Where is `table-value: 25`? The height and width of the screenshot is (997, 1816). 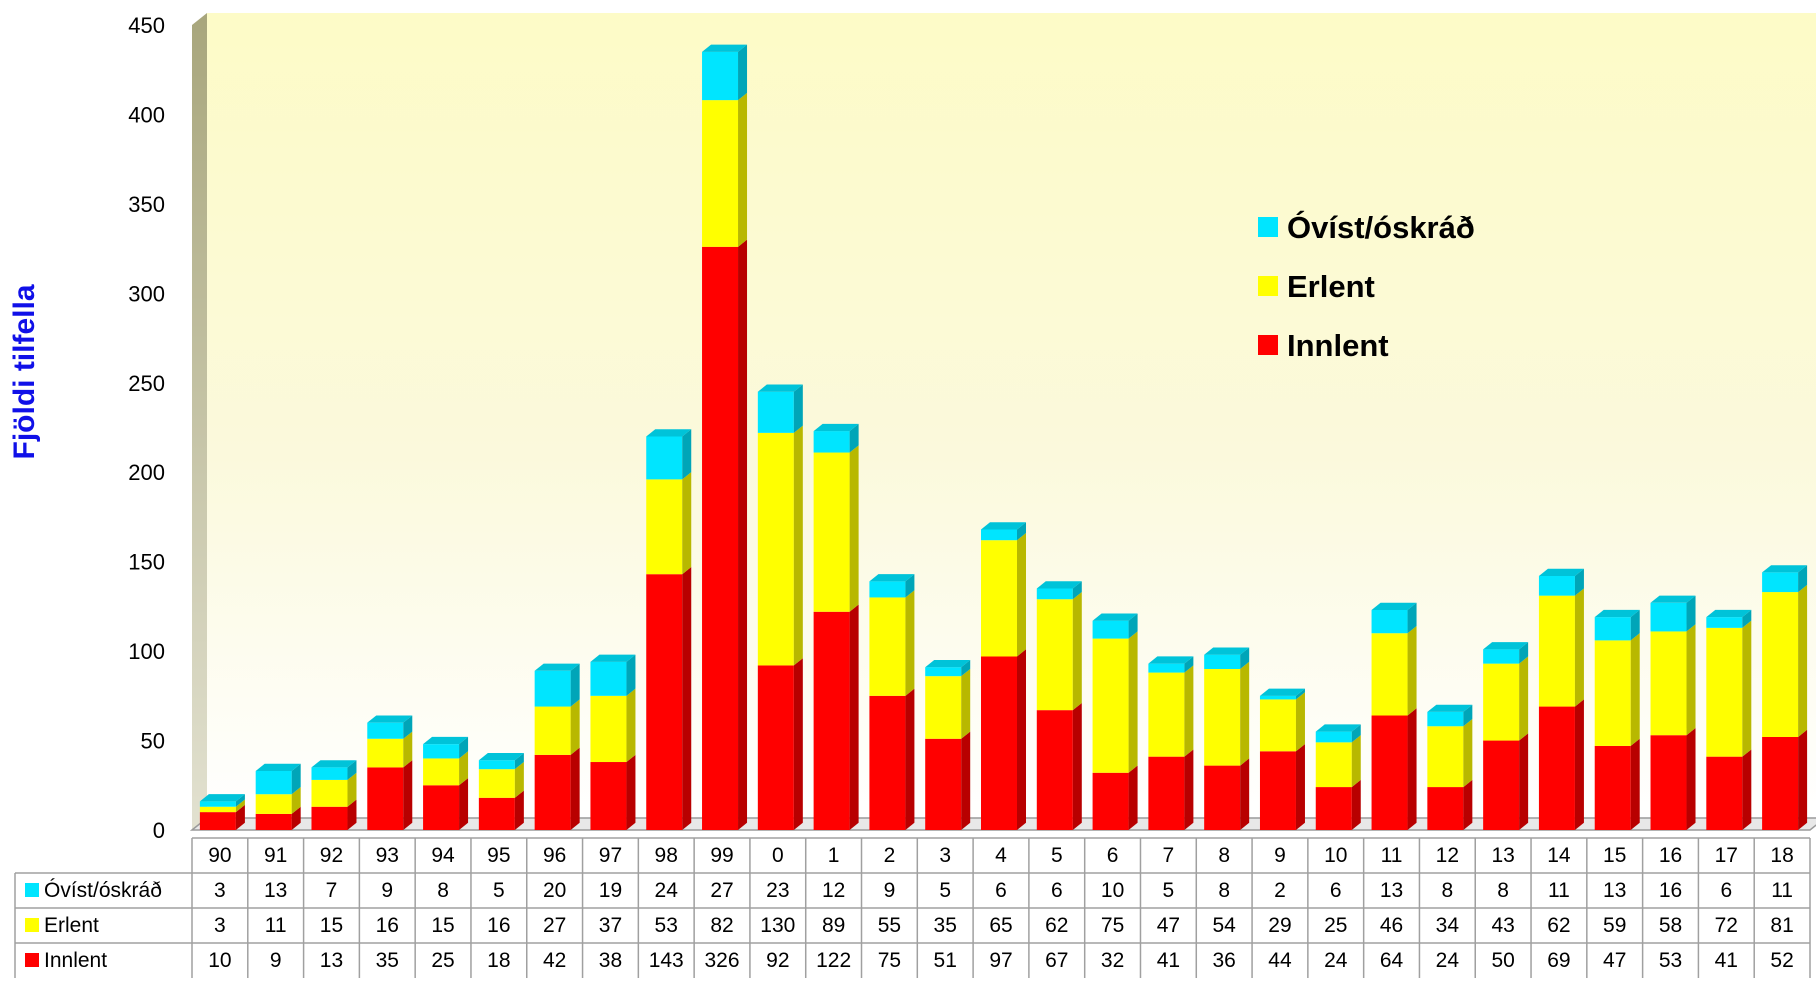 table-value: 25 is located at coordinates (1335, 925).